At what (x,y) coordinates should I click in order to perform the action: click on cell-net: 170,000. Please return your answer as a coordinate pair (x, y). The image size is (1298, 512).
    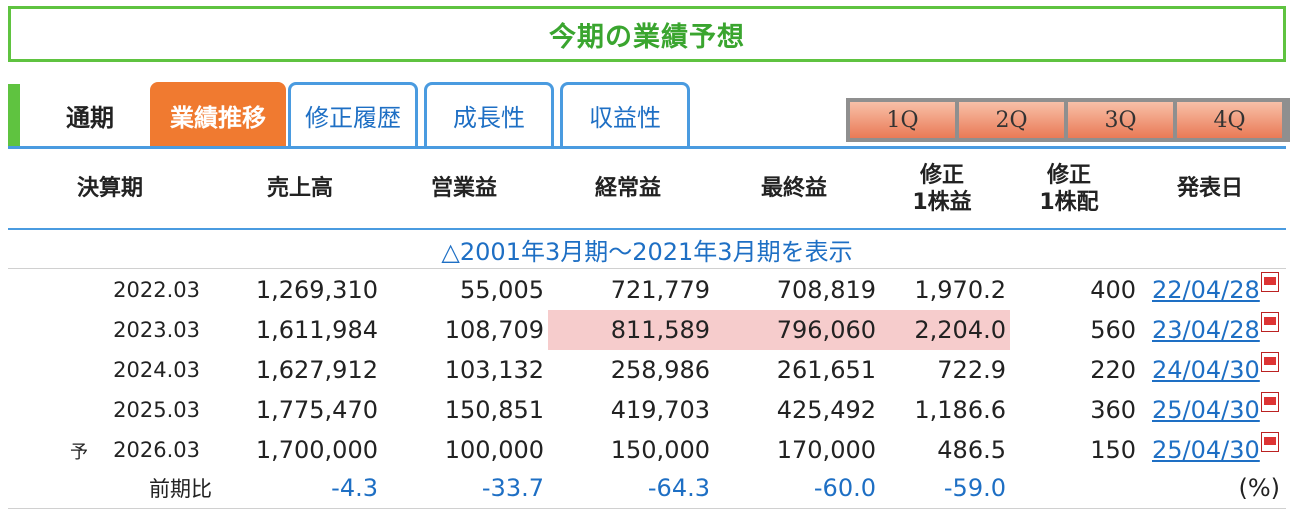
    Looking at the image, I should click on (826, 450).